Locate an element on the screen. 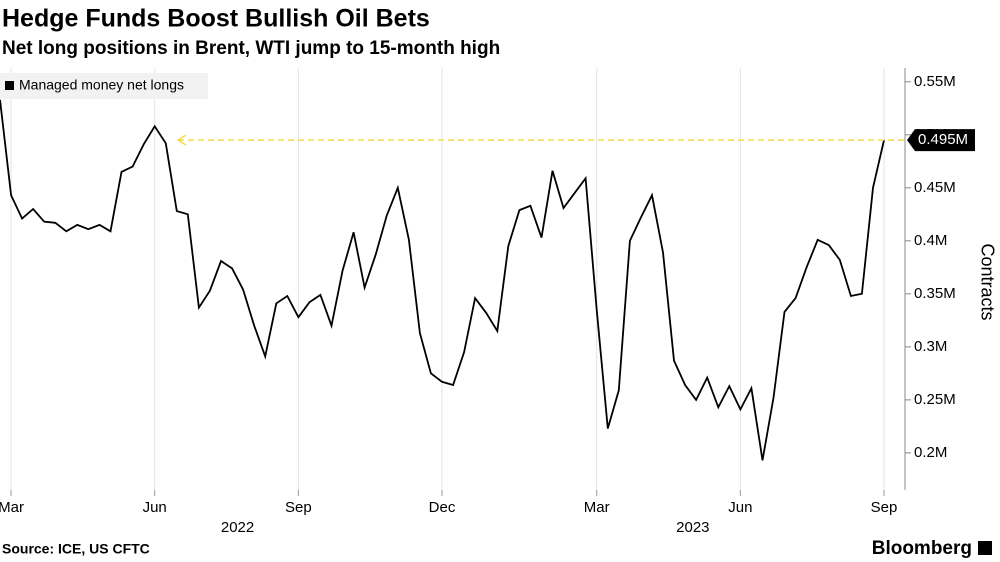 This screenshot has height=562, width=1000. year-label: 2022 is located at coordinates (237, 527).